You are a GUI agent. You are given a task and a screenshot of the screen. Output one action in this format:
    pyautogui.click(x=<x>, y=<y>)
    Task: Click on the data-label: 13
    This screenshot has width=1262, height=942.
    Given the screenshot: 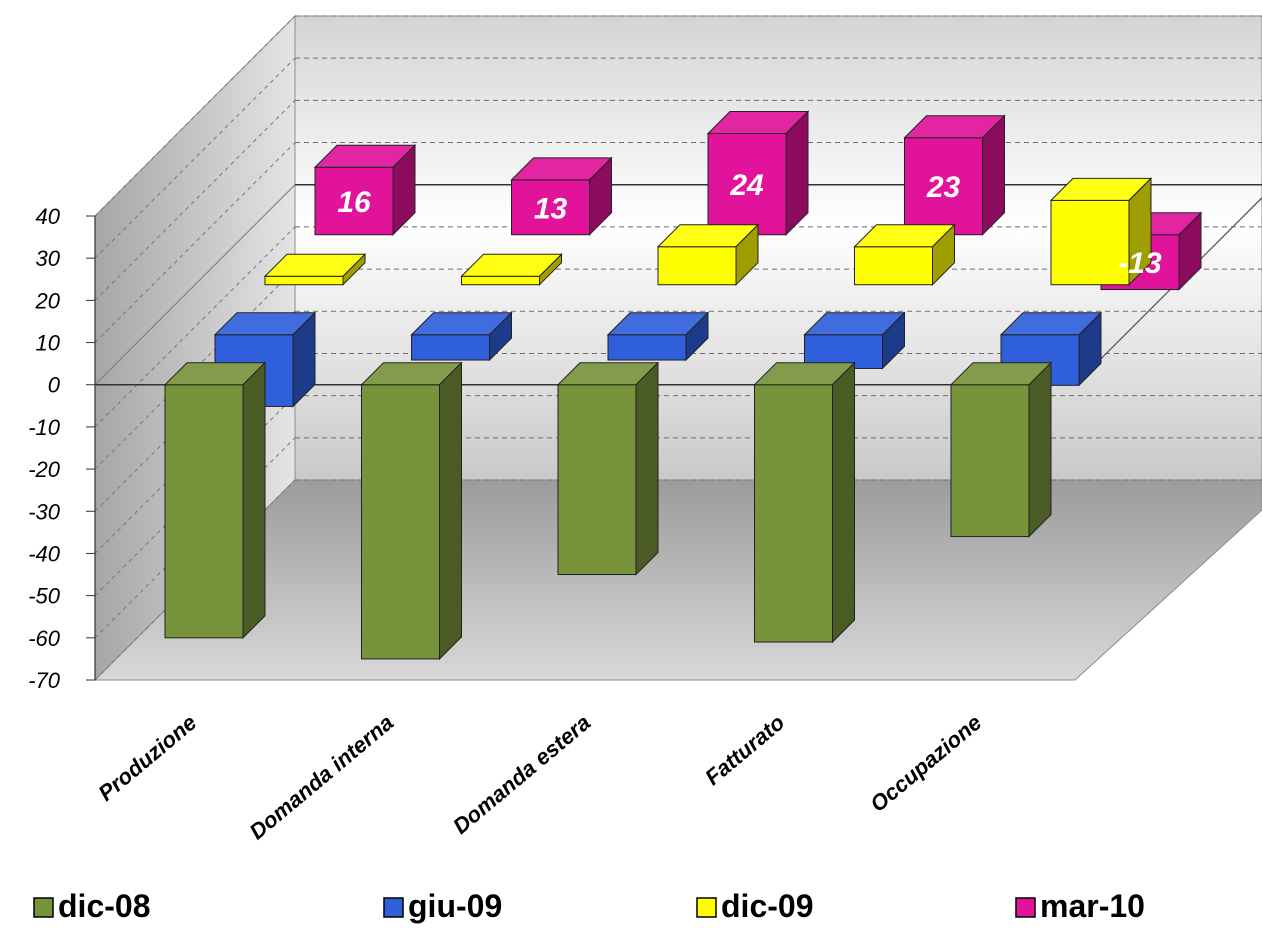 What is the action you would take?
    pyautogui.click(x=551, y=208)
    